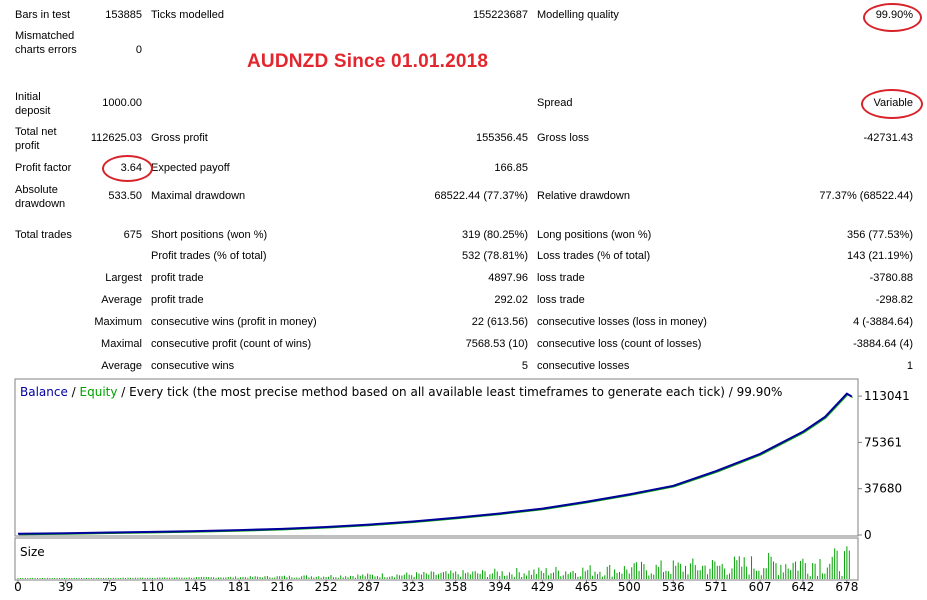 The width and height of the screenshot is (927, 600). Describe the element at coordinates (455, 587) in the screenshot. I see `x-tick-label: 358` at that location.